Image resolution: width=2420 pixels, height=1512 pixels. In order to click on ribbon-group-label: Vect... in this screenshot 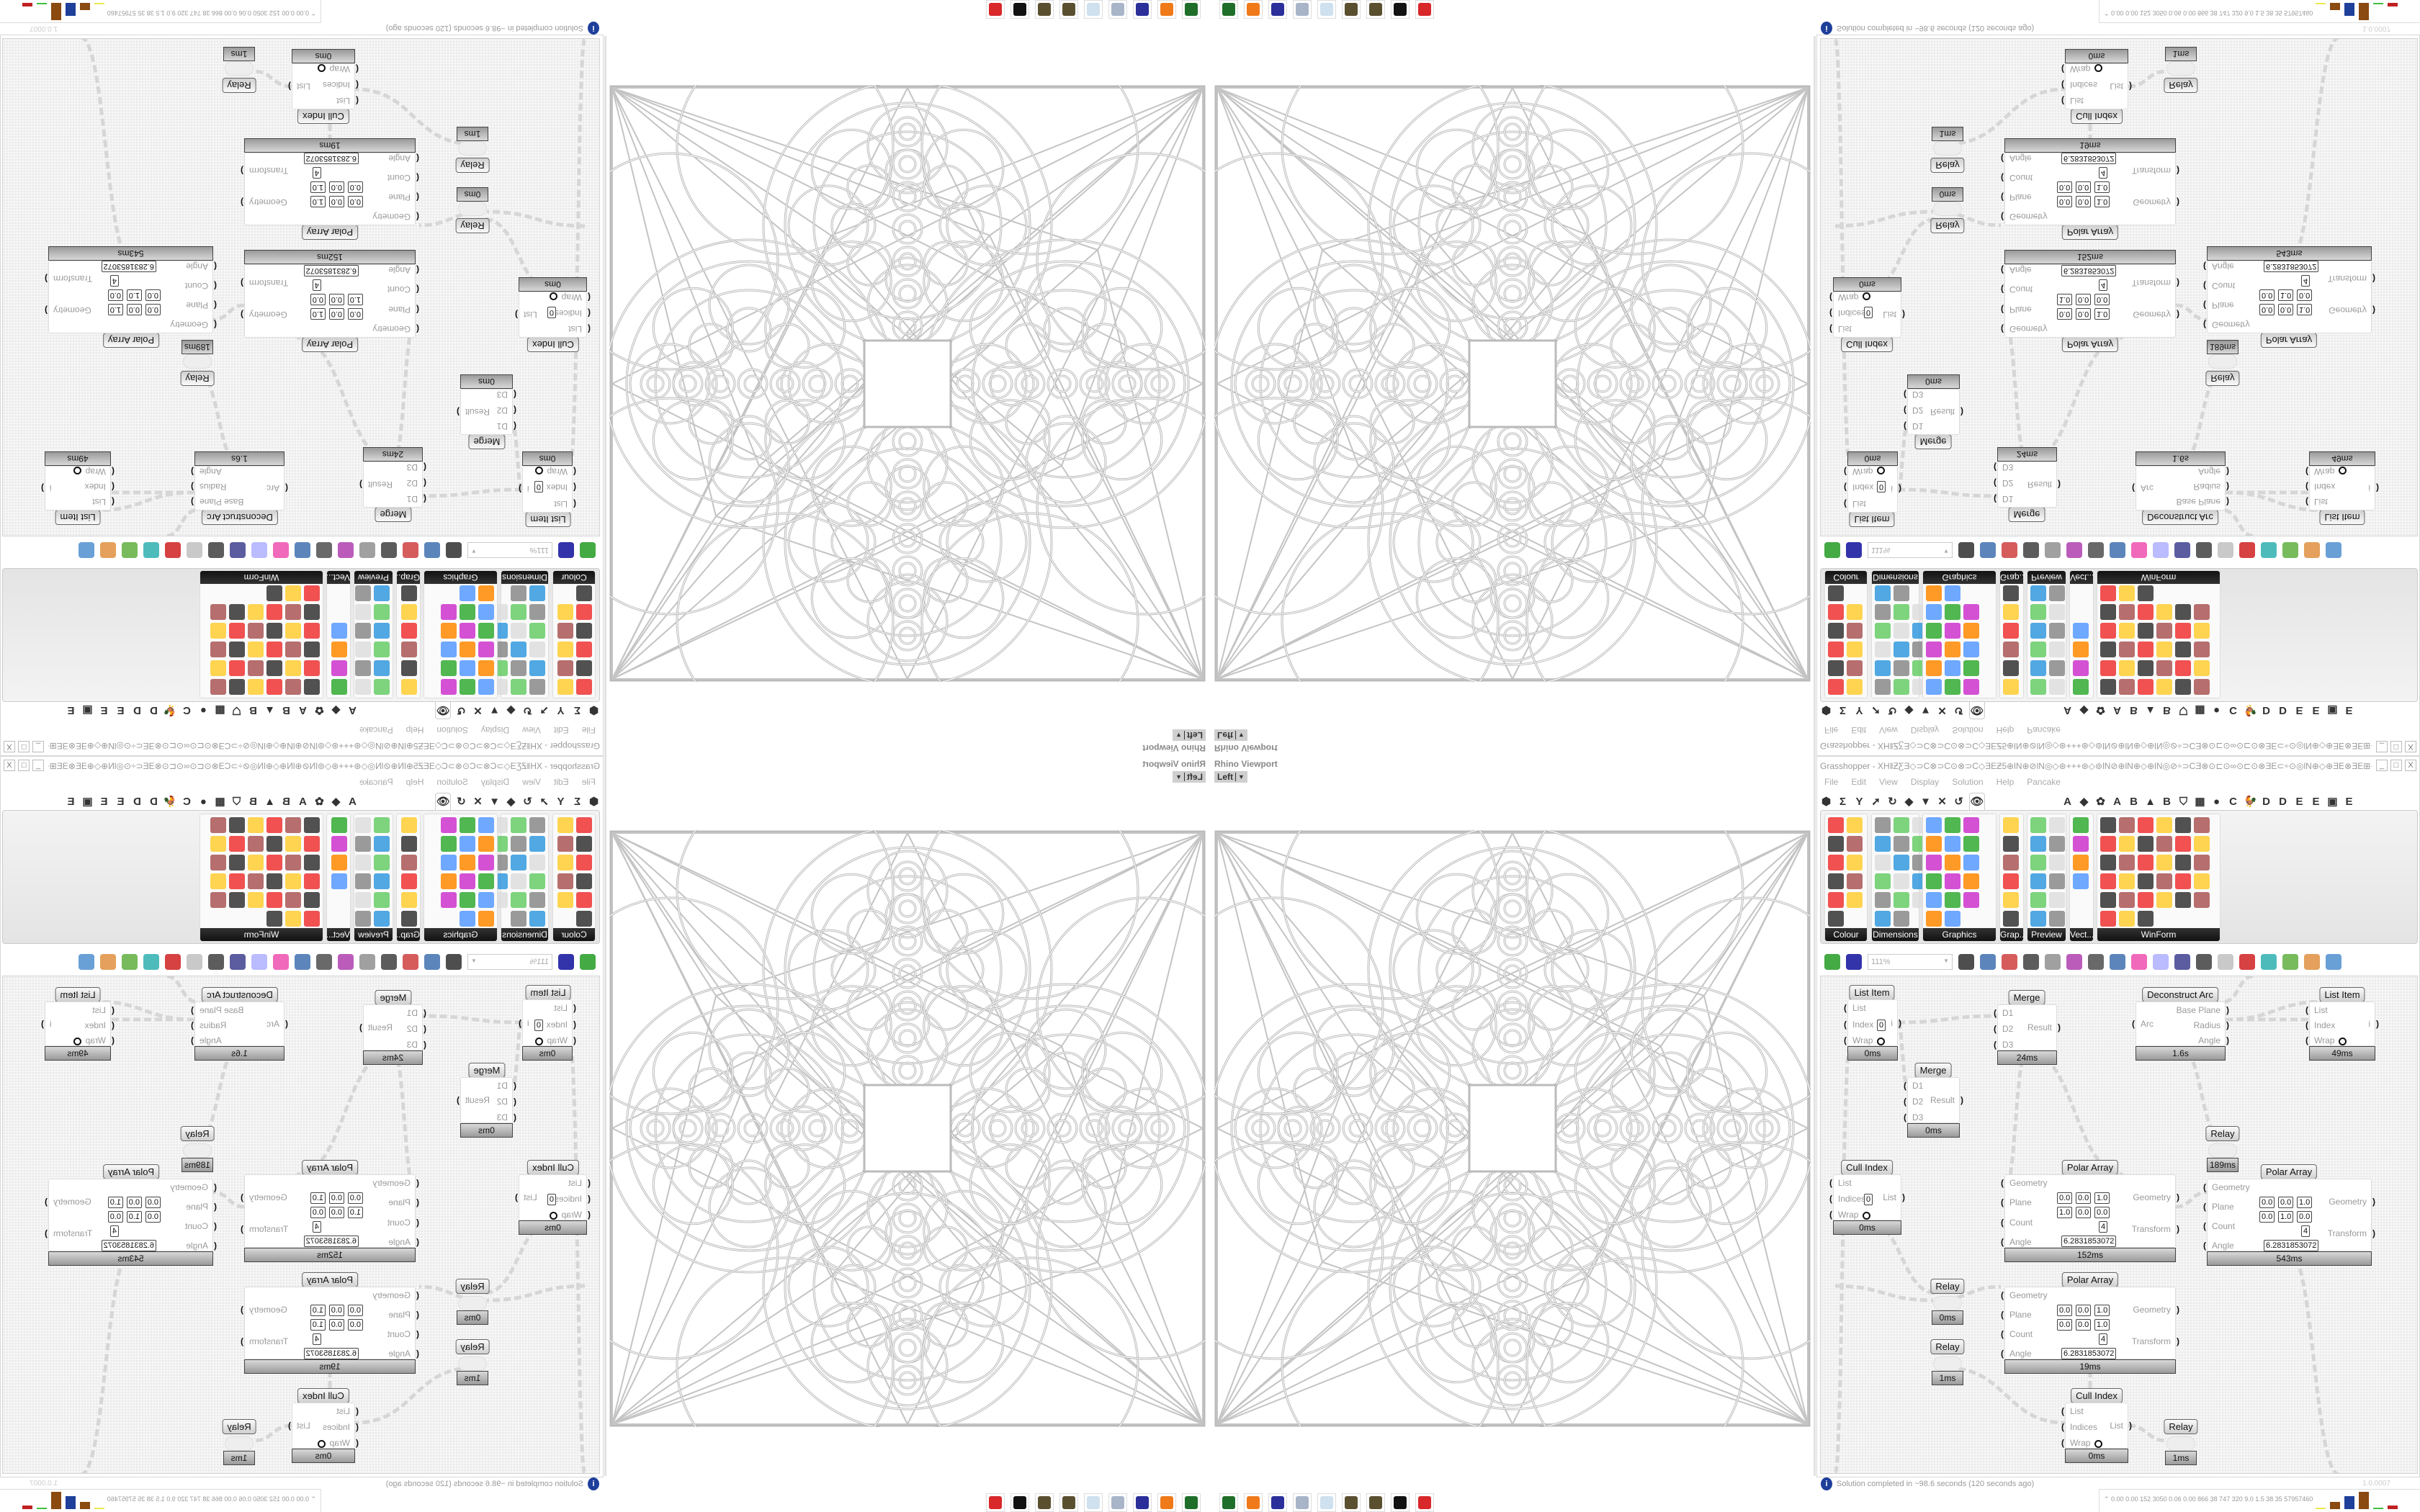, I will do `click(2081, 577)`.